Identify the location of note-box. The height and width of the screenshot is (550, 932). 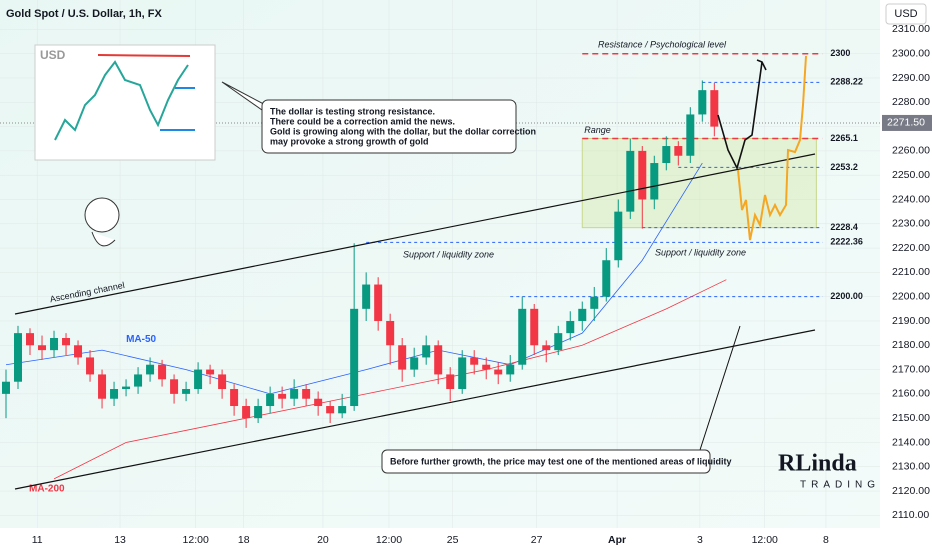
(546, 461).